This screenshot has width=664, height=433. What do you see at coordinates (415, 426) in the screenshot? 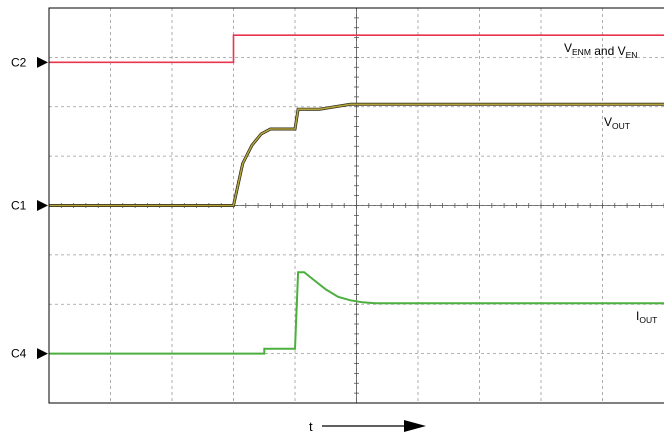
I see `time-arrow-head` at bounding box center [415, 426].